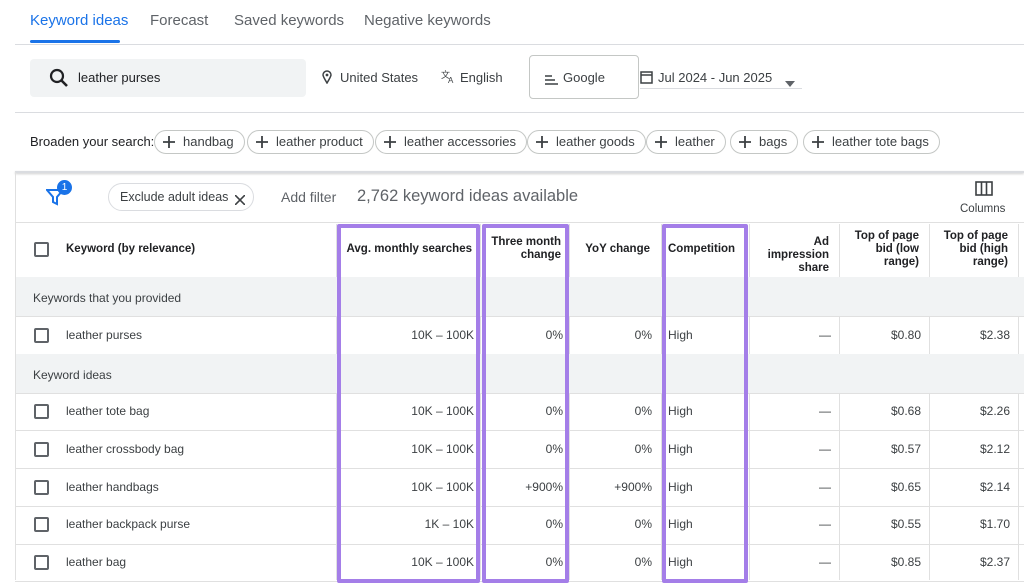  I want to click on search-query-text: leather purses, so click(119, 77).